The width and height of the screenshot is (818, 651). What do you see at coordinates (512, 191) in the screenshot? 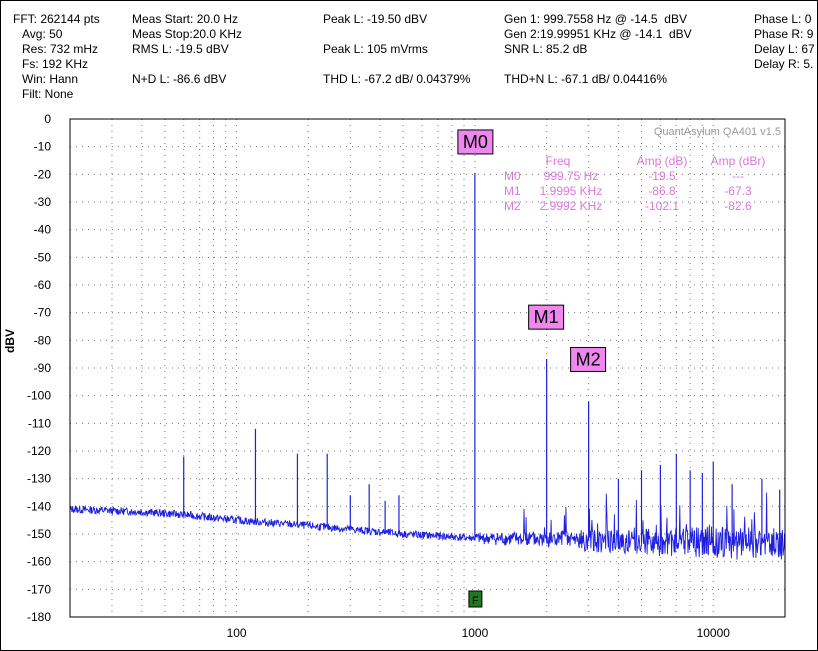
I see `marker-table-cell: M1` at bounding box center [512, 191].